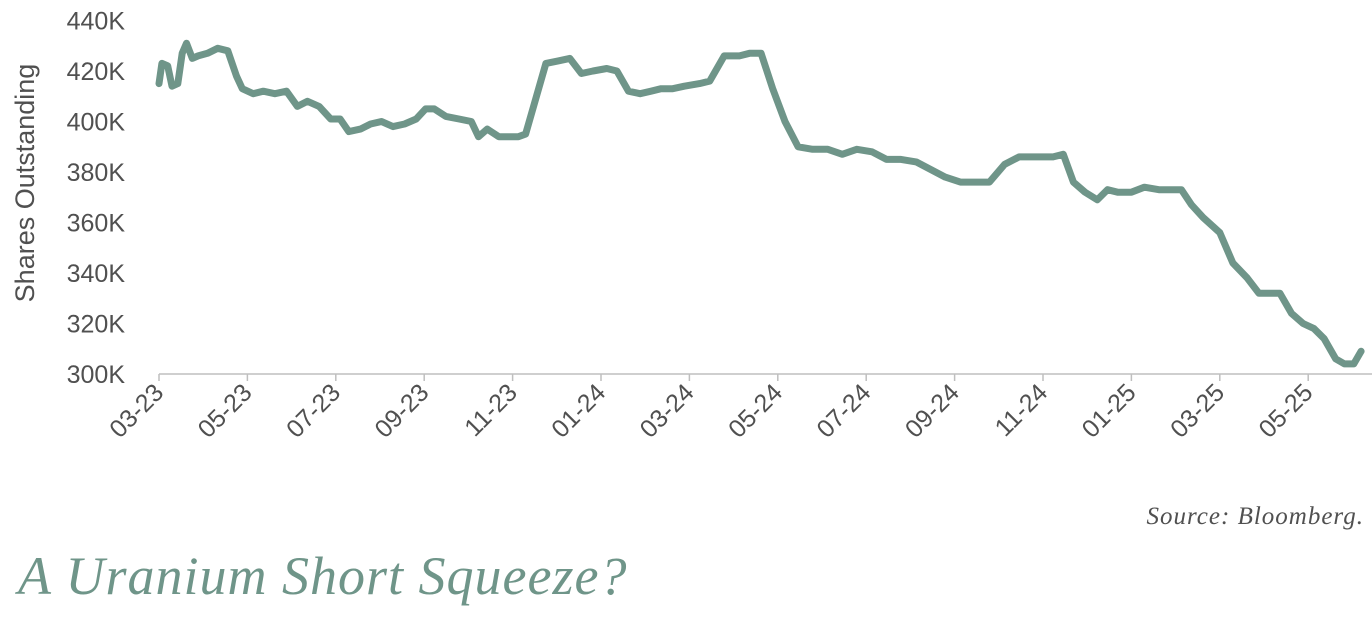  Describe the element at coordinates (96, 375) in the screenshot. I see `y-tick-label: 300K` at that location.